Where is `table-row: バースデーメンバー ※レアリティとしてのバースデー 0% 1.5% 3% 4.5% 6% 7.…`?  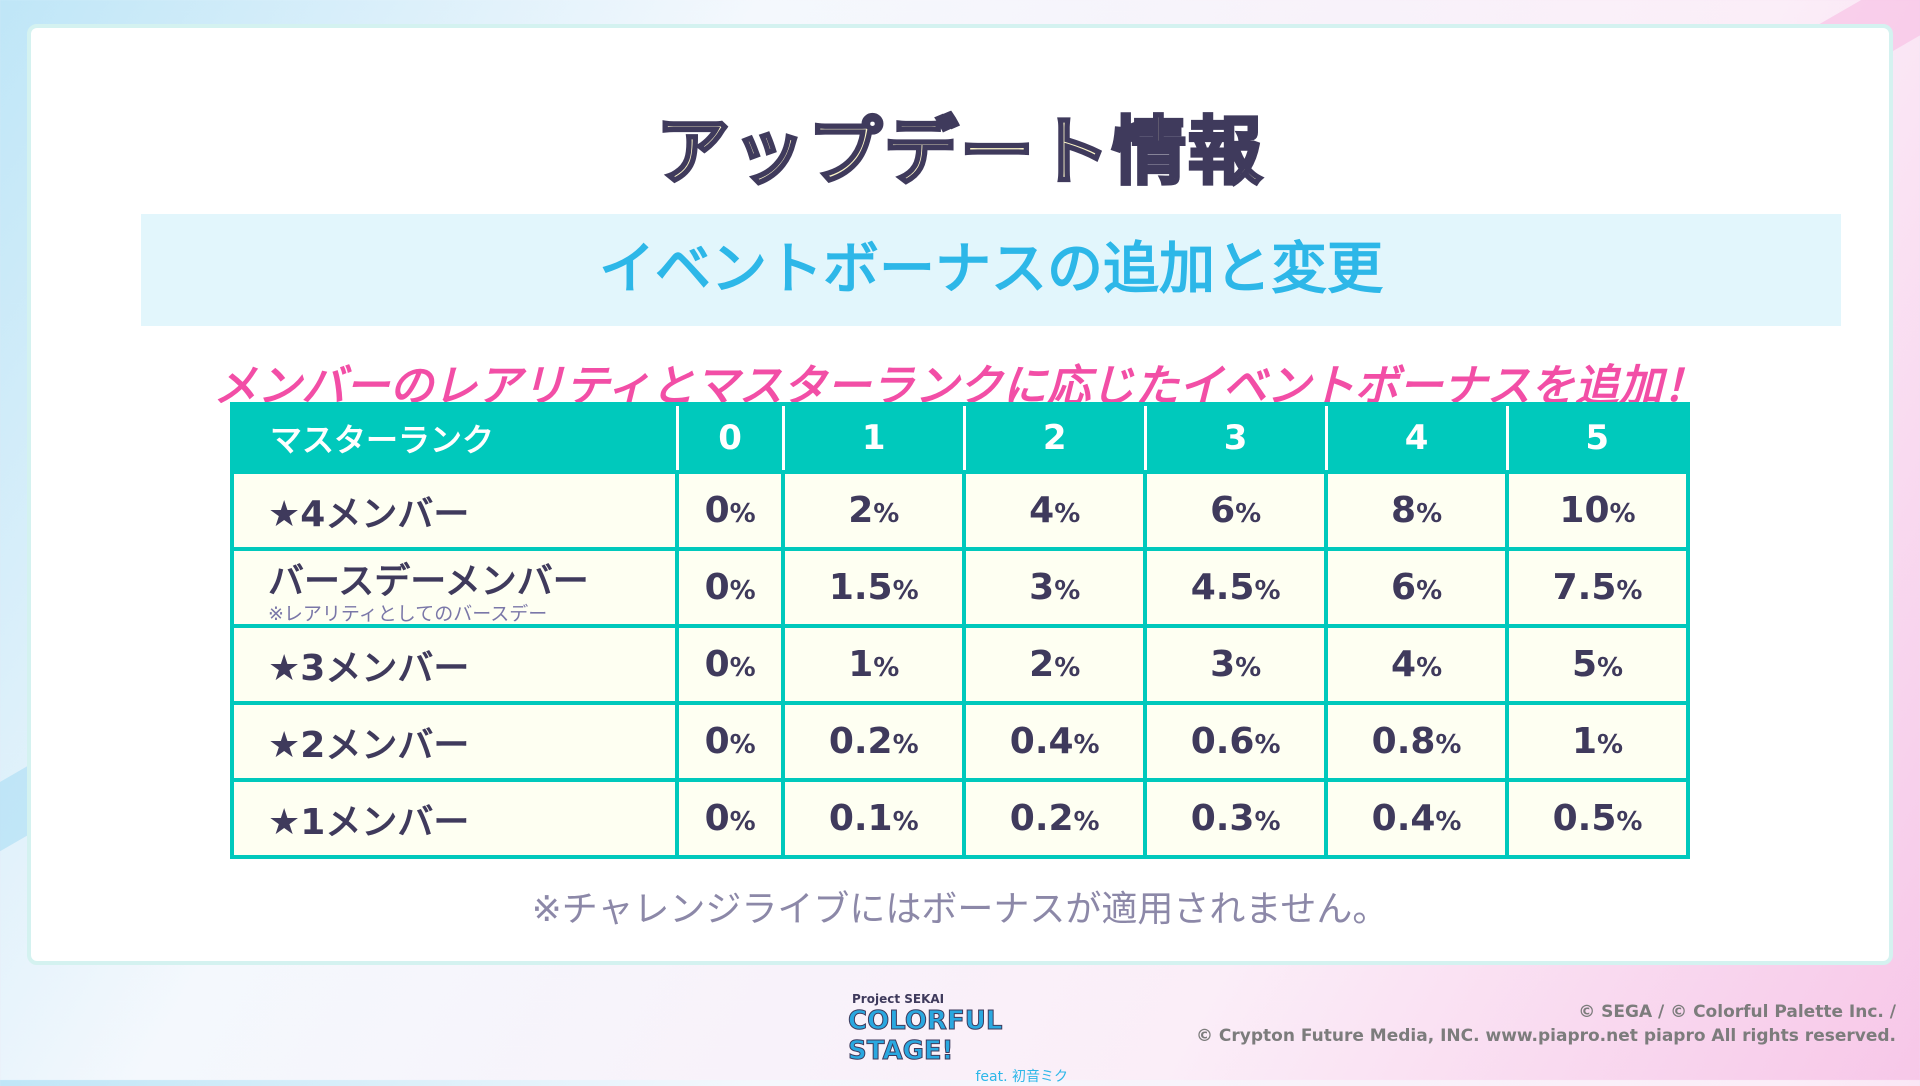
table-row: バースデーメンバー ※レアリティとしてのバースデー 0% 1.5% 3% 4.5% 6% 7.… is located at coordinates (960, 586).